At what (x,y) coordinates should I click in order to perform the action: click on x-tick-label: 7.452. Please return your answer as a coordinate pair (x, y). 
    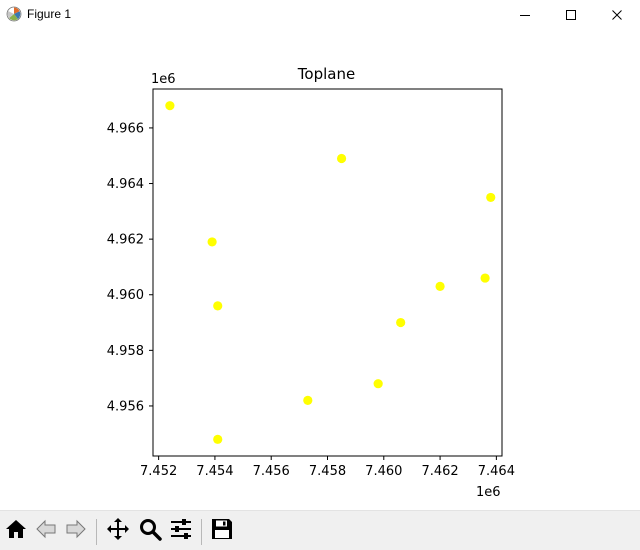
    Looking at the image, I should click on (158, 471).